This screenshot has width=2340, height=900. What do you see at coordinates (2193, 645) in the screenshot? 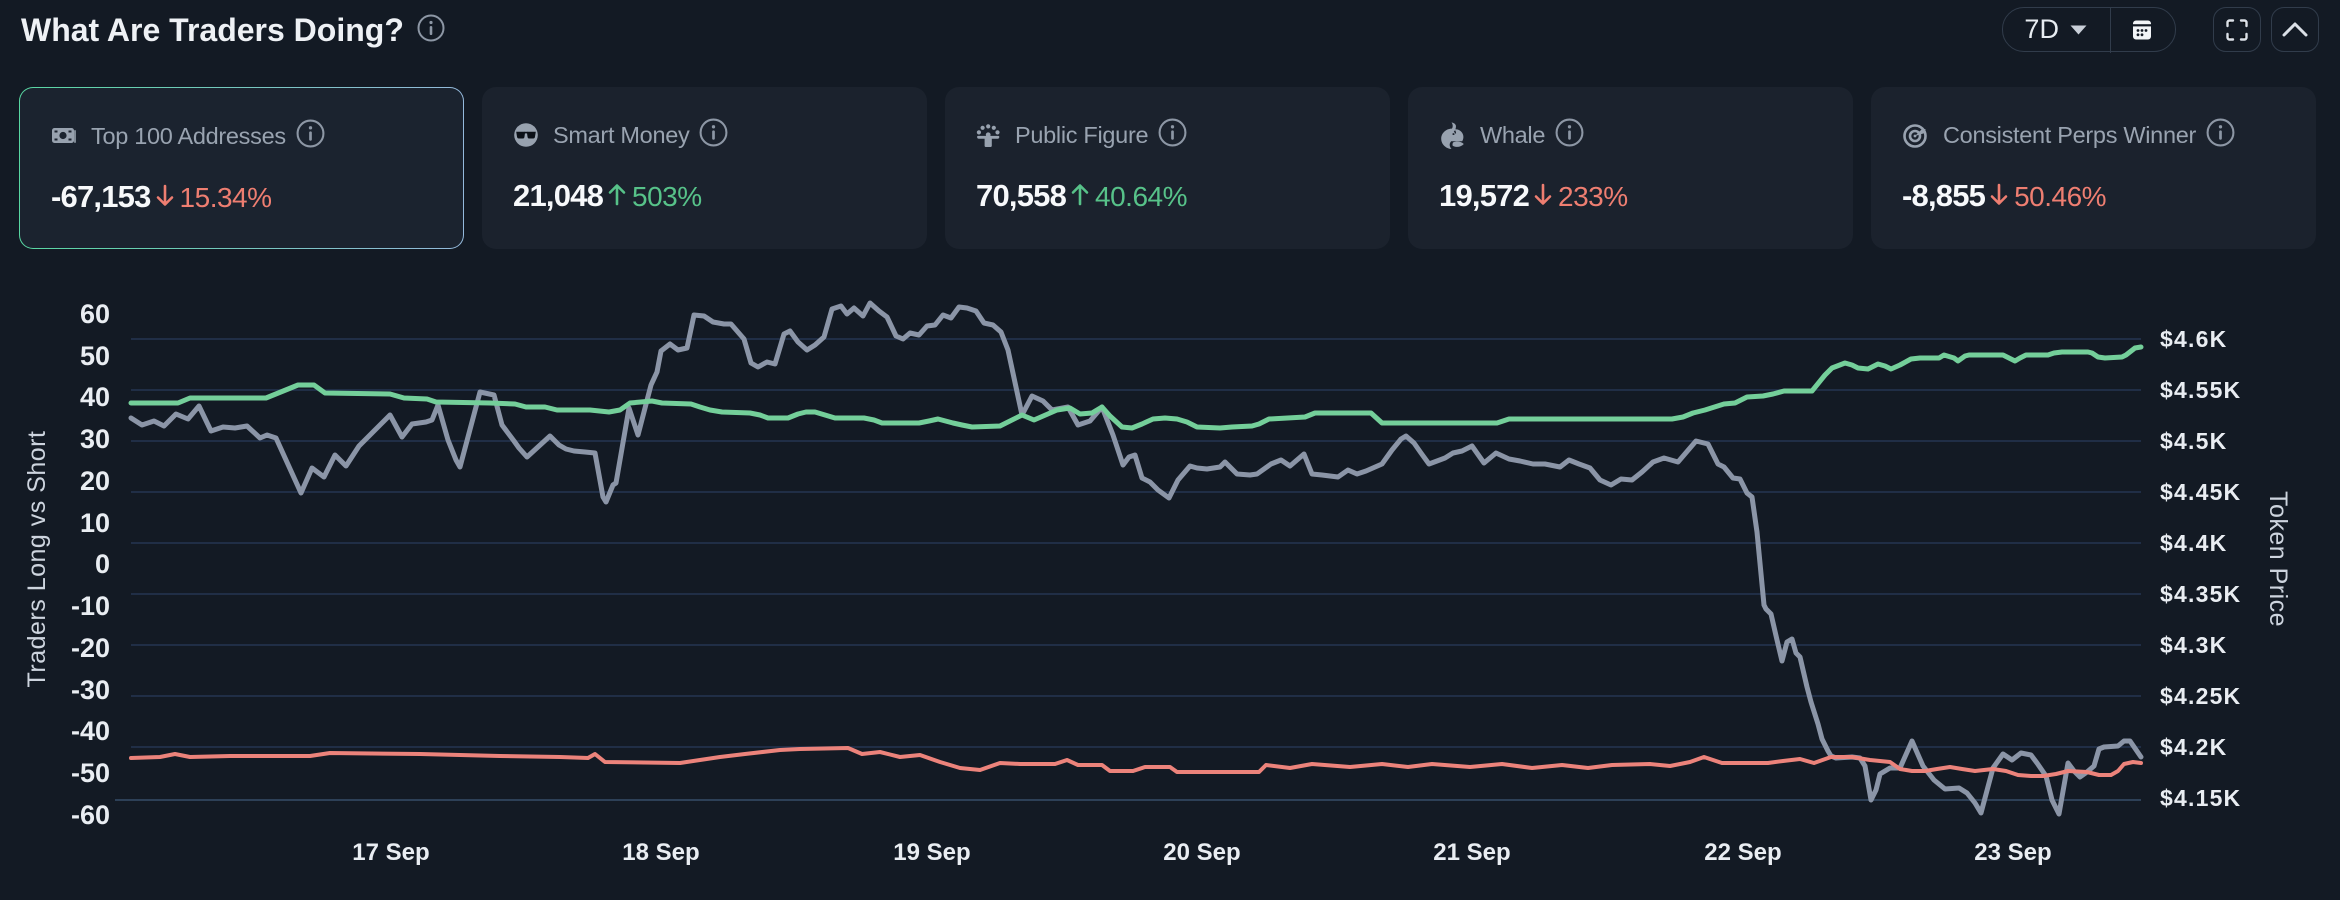
I see `svg-text: $4.3K` at bounding box center [2193, 645].